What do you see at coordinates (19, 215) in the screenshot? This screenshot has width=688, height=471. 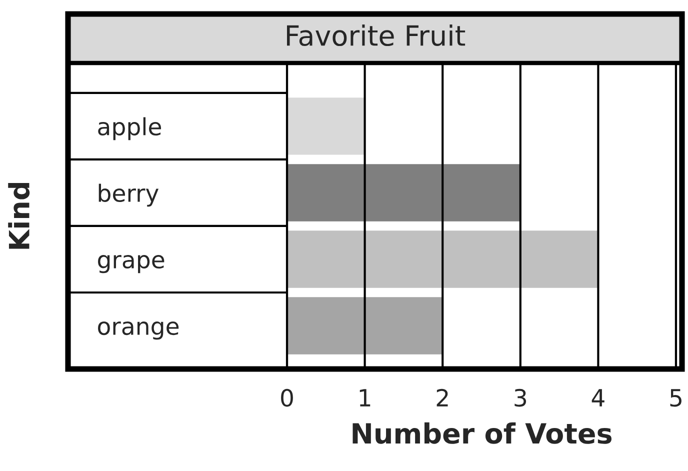 I see `y-axis-title: Kind` at bounding box center [19, 215].